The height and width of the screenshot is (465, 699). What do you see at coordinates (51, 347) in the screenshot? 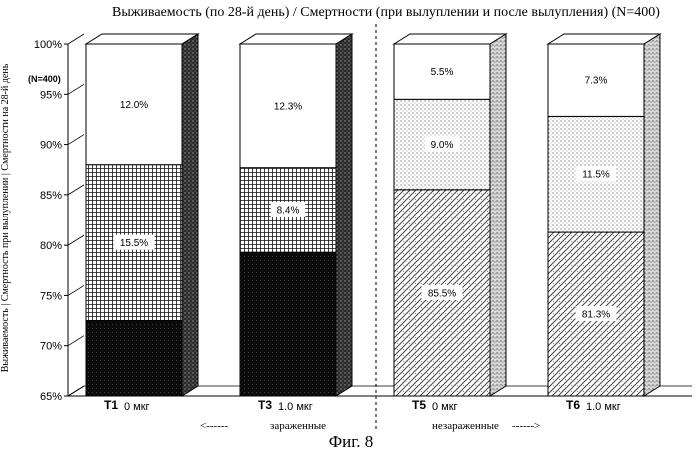
I see `y-tick-label: 70%` at bounding box center [51, 347].